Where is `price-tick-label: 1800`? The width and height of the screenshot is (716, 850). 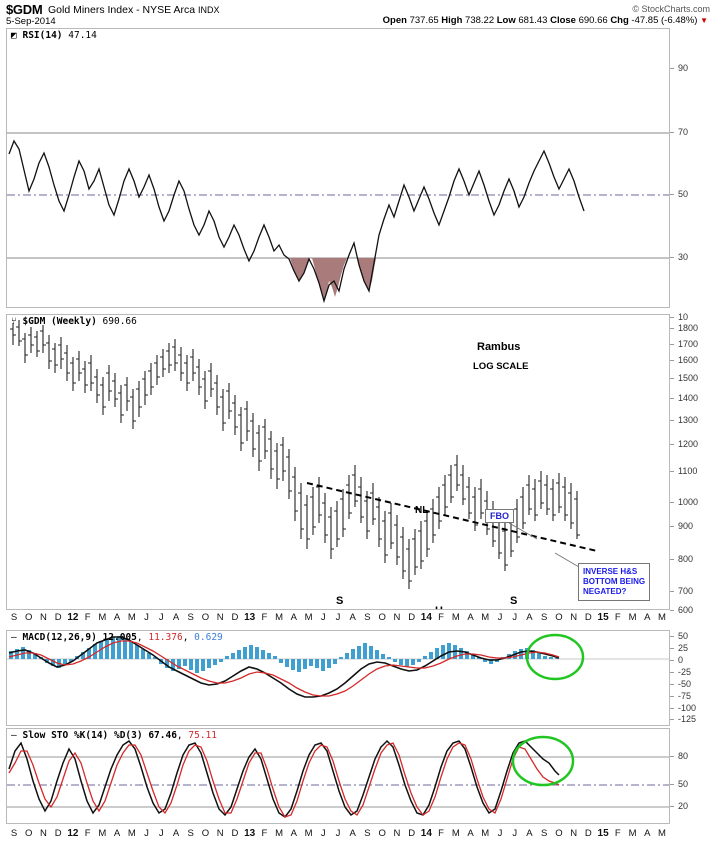 price-tick-label: 1800 is located at coordinates (688, 328).